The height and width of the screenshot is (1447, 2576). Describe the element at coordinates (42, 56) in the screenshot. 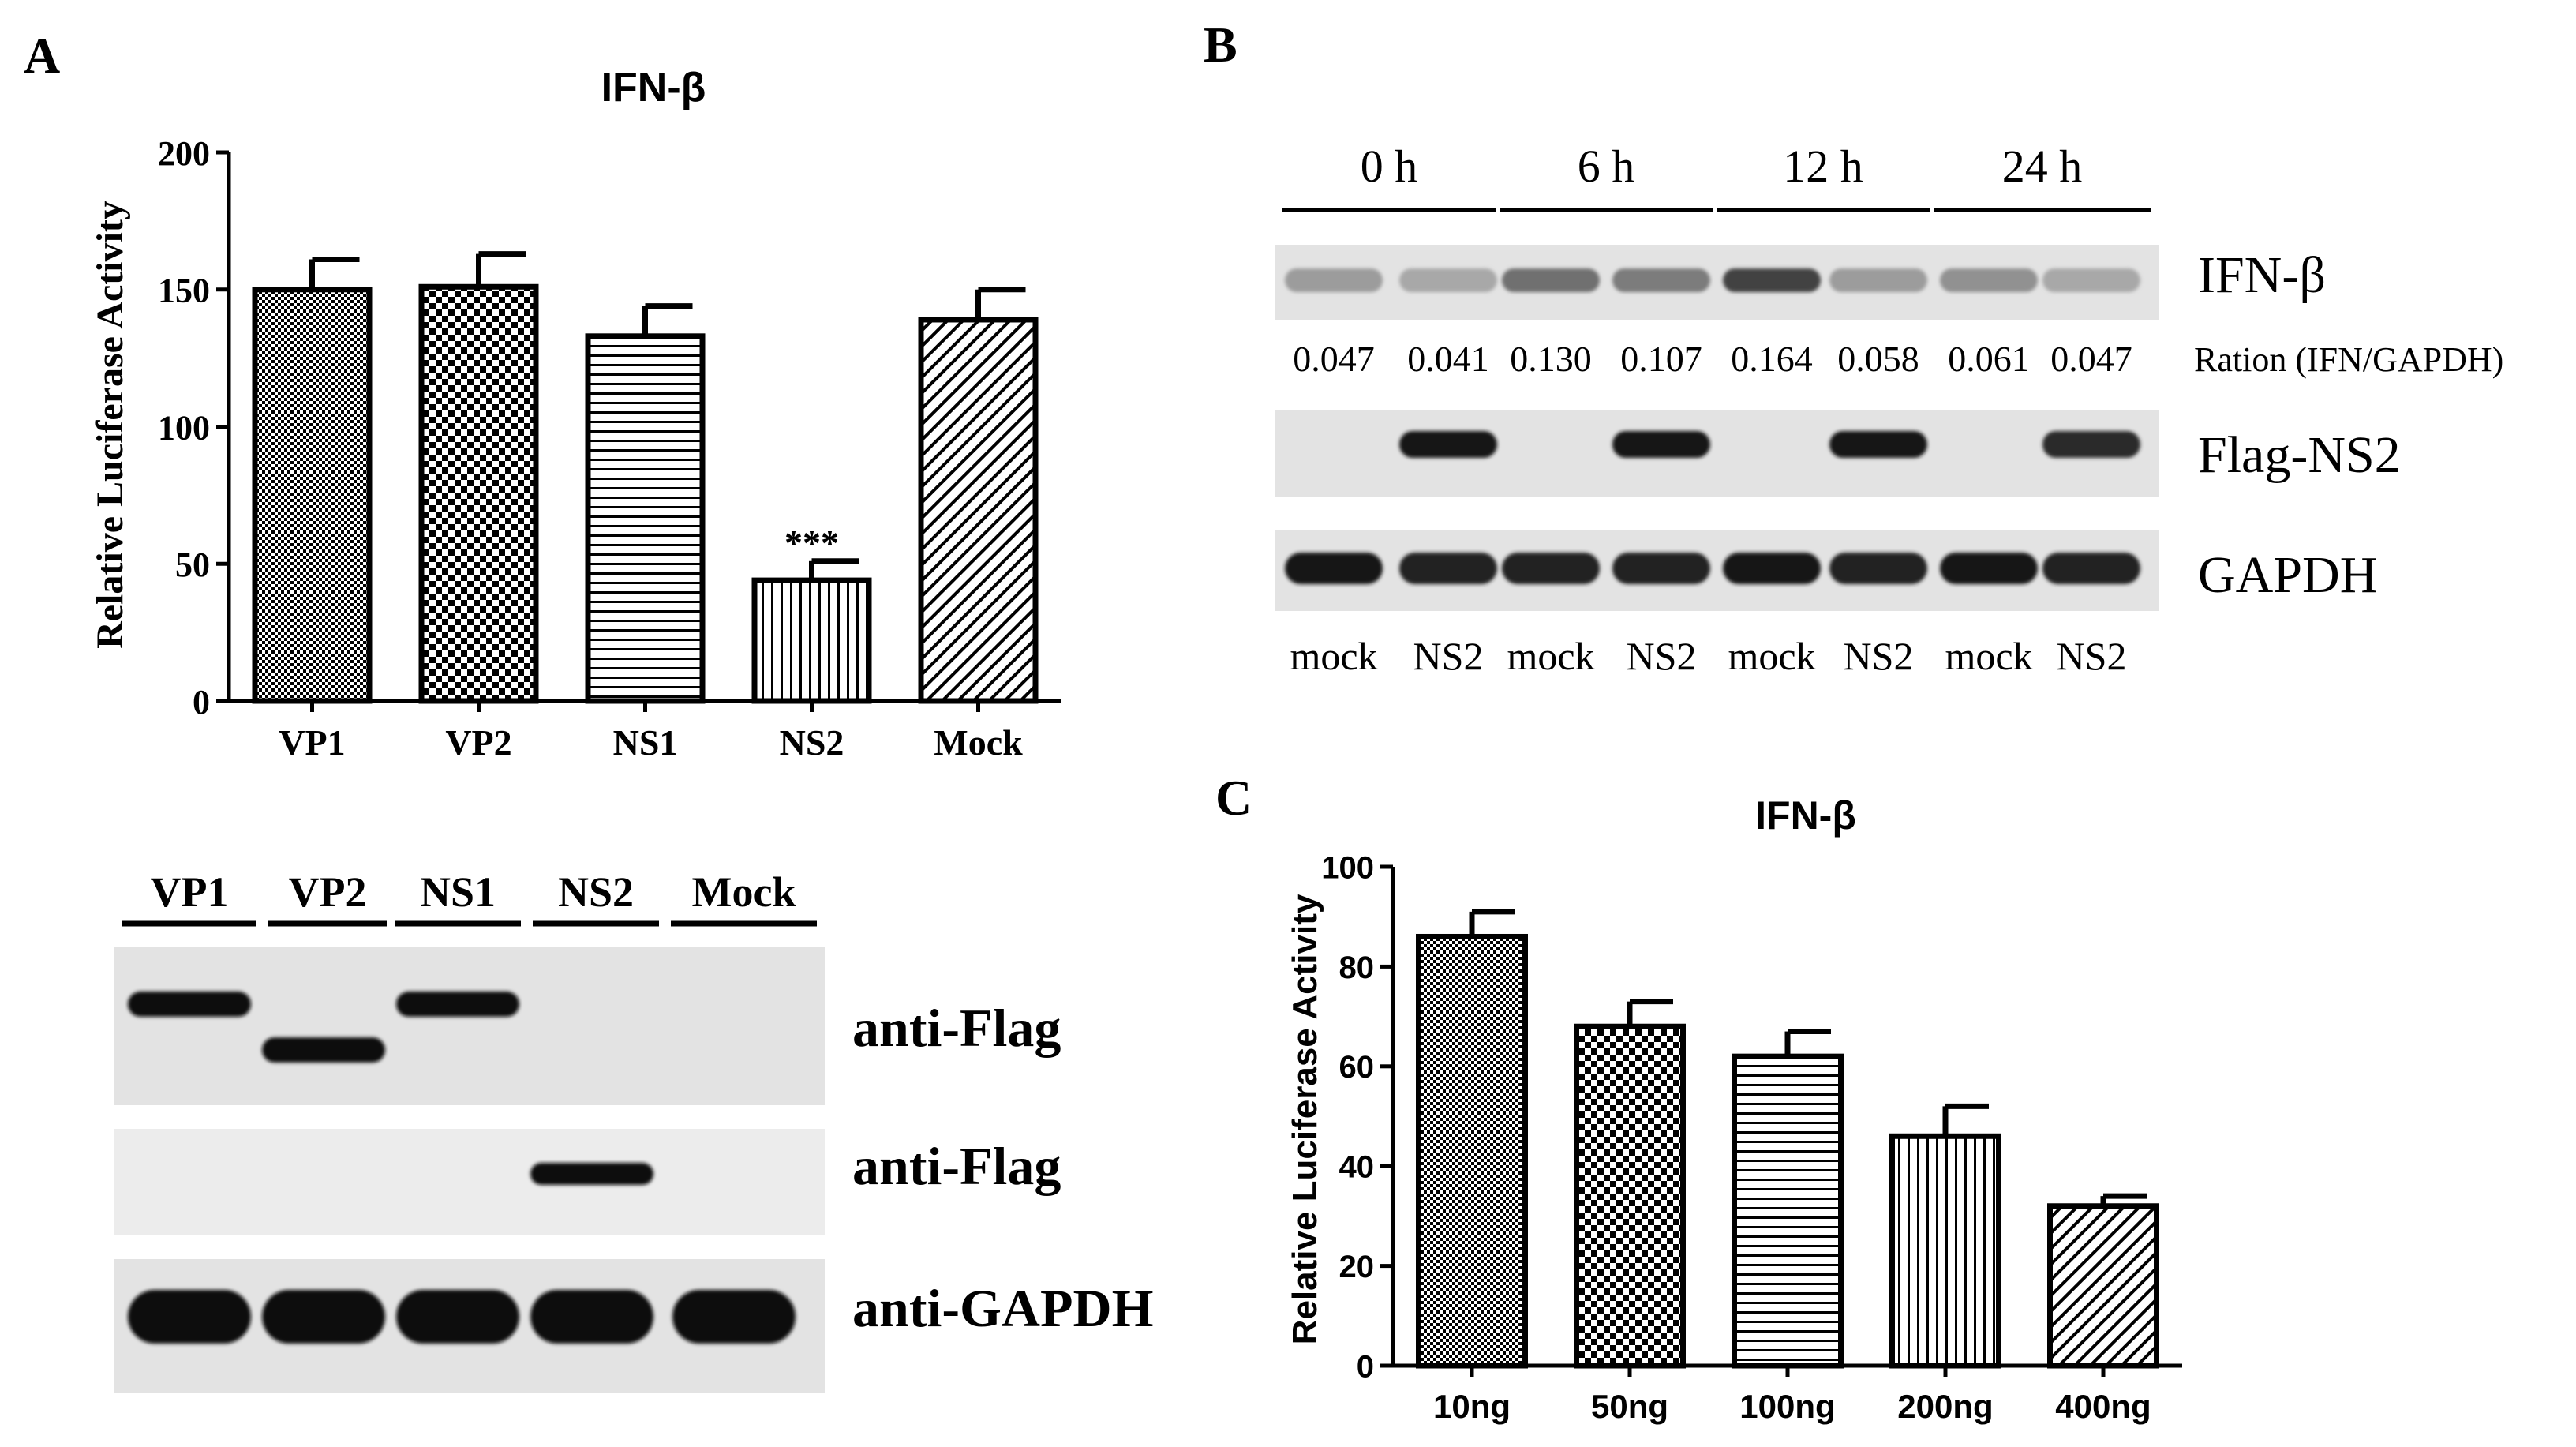

I see `panel-label-a: A` at that location.